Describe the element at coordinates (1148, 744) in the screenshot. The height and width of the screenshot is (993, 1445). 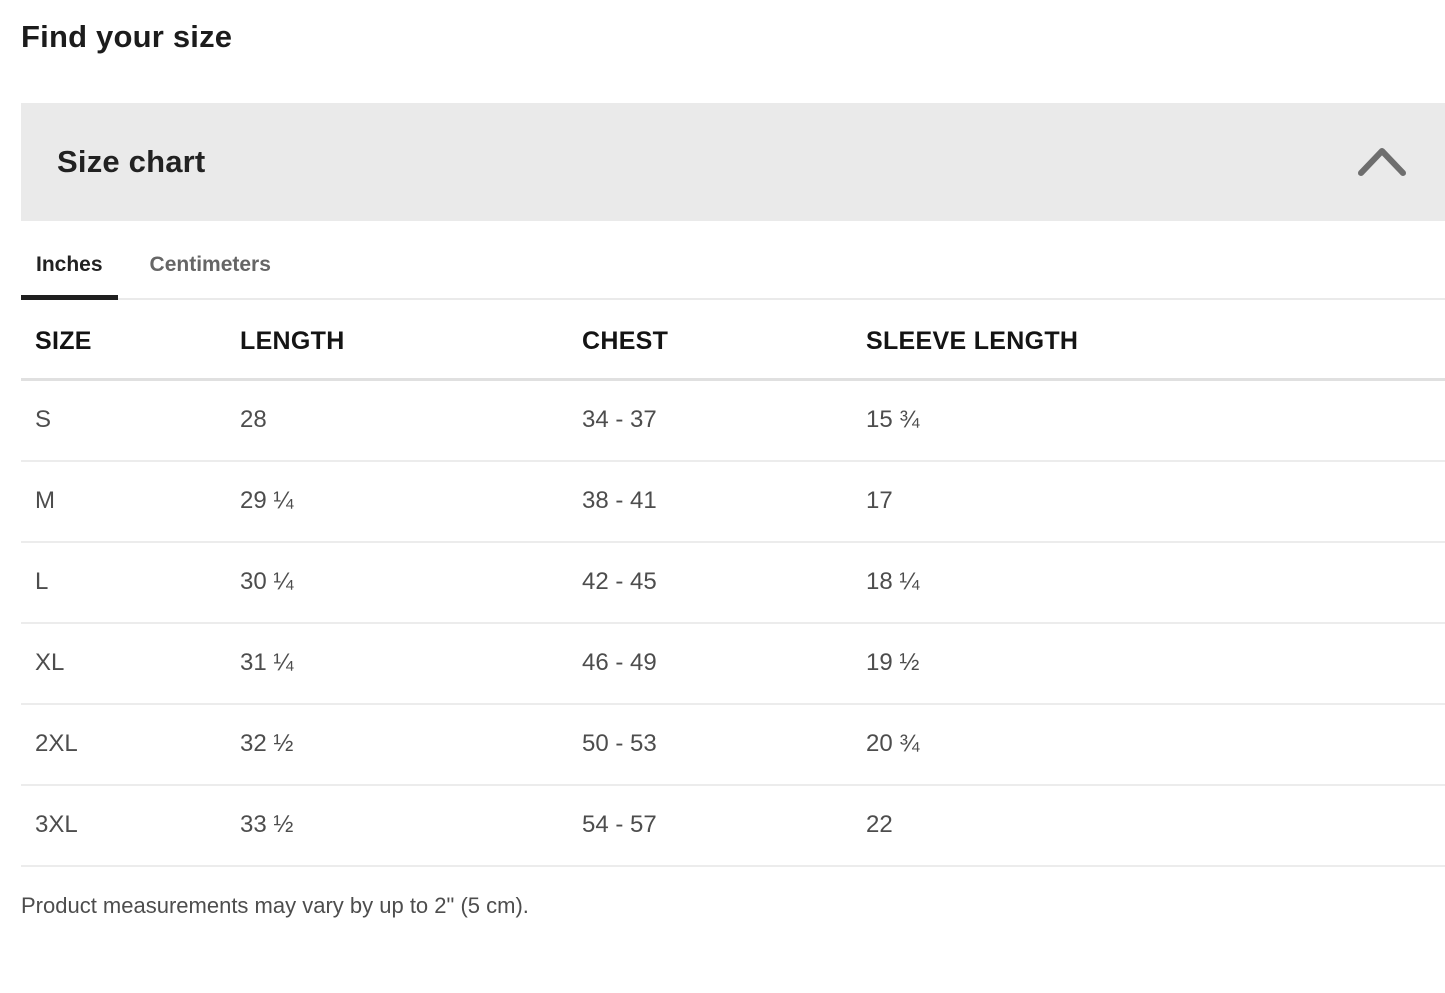
I see `table-cell: 20 ¾` at that location.